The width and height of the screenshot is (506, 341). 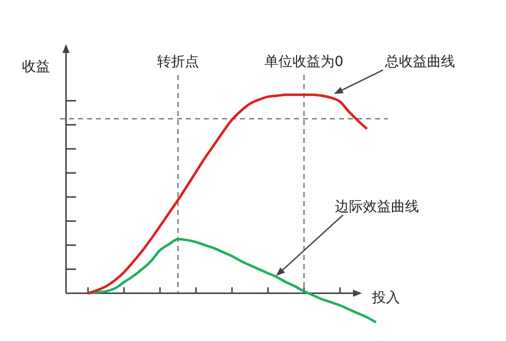 What do you see at coordinates (420, 62) in the screenshot?
I see `text: 总收益曲线` at bounding box center [420, 62].